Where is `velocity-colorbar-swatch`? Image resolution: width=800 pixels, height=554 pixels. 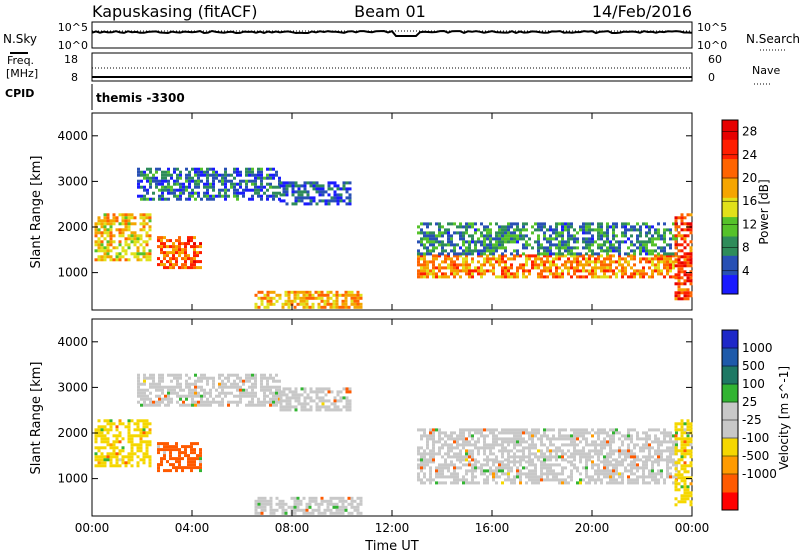 velocity-colorbar-swatch is located at coordinates (730, 429).